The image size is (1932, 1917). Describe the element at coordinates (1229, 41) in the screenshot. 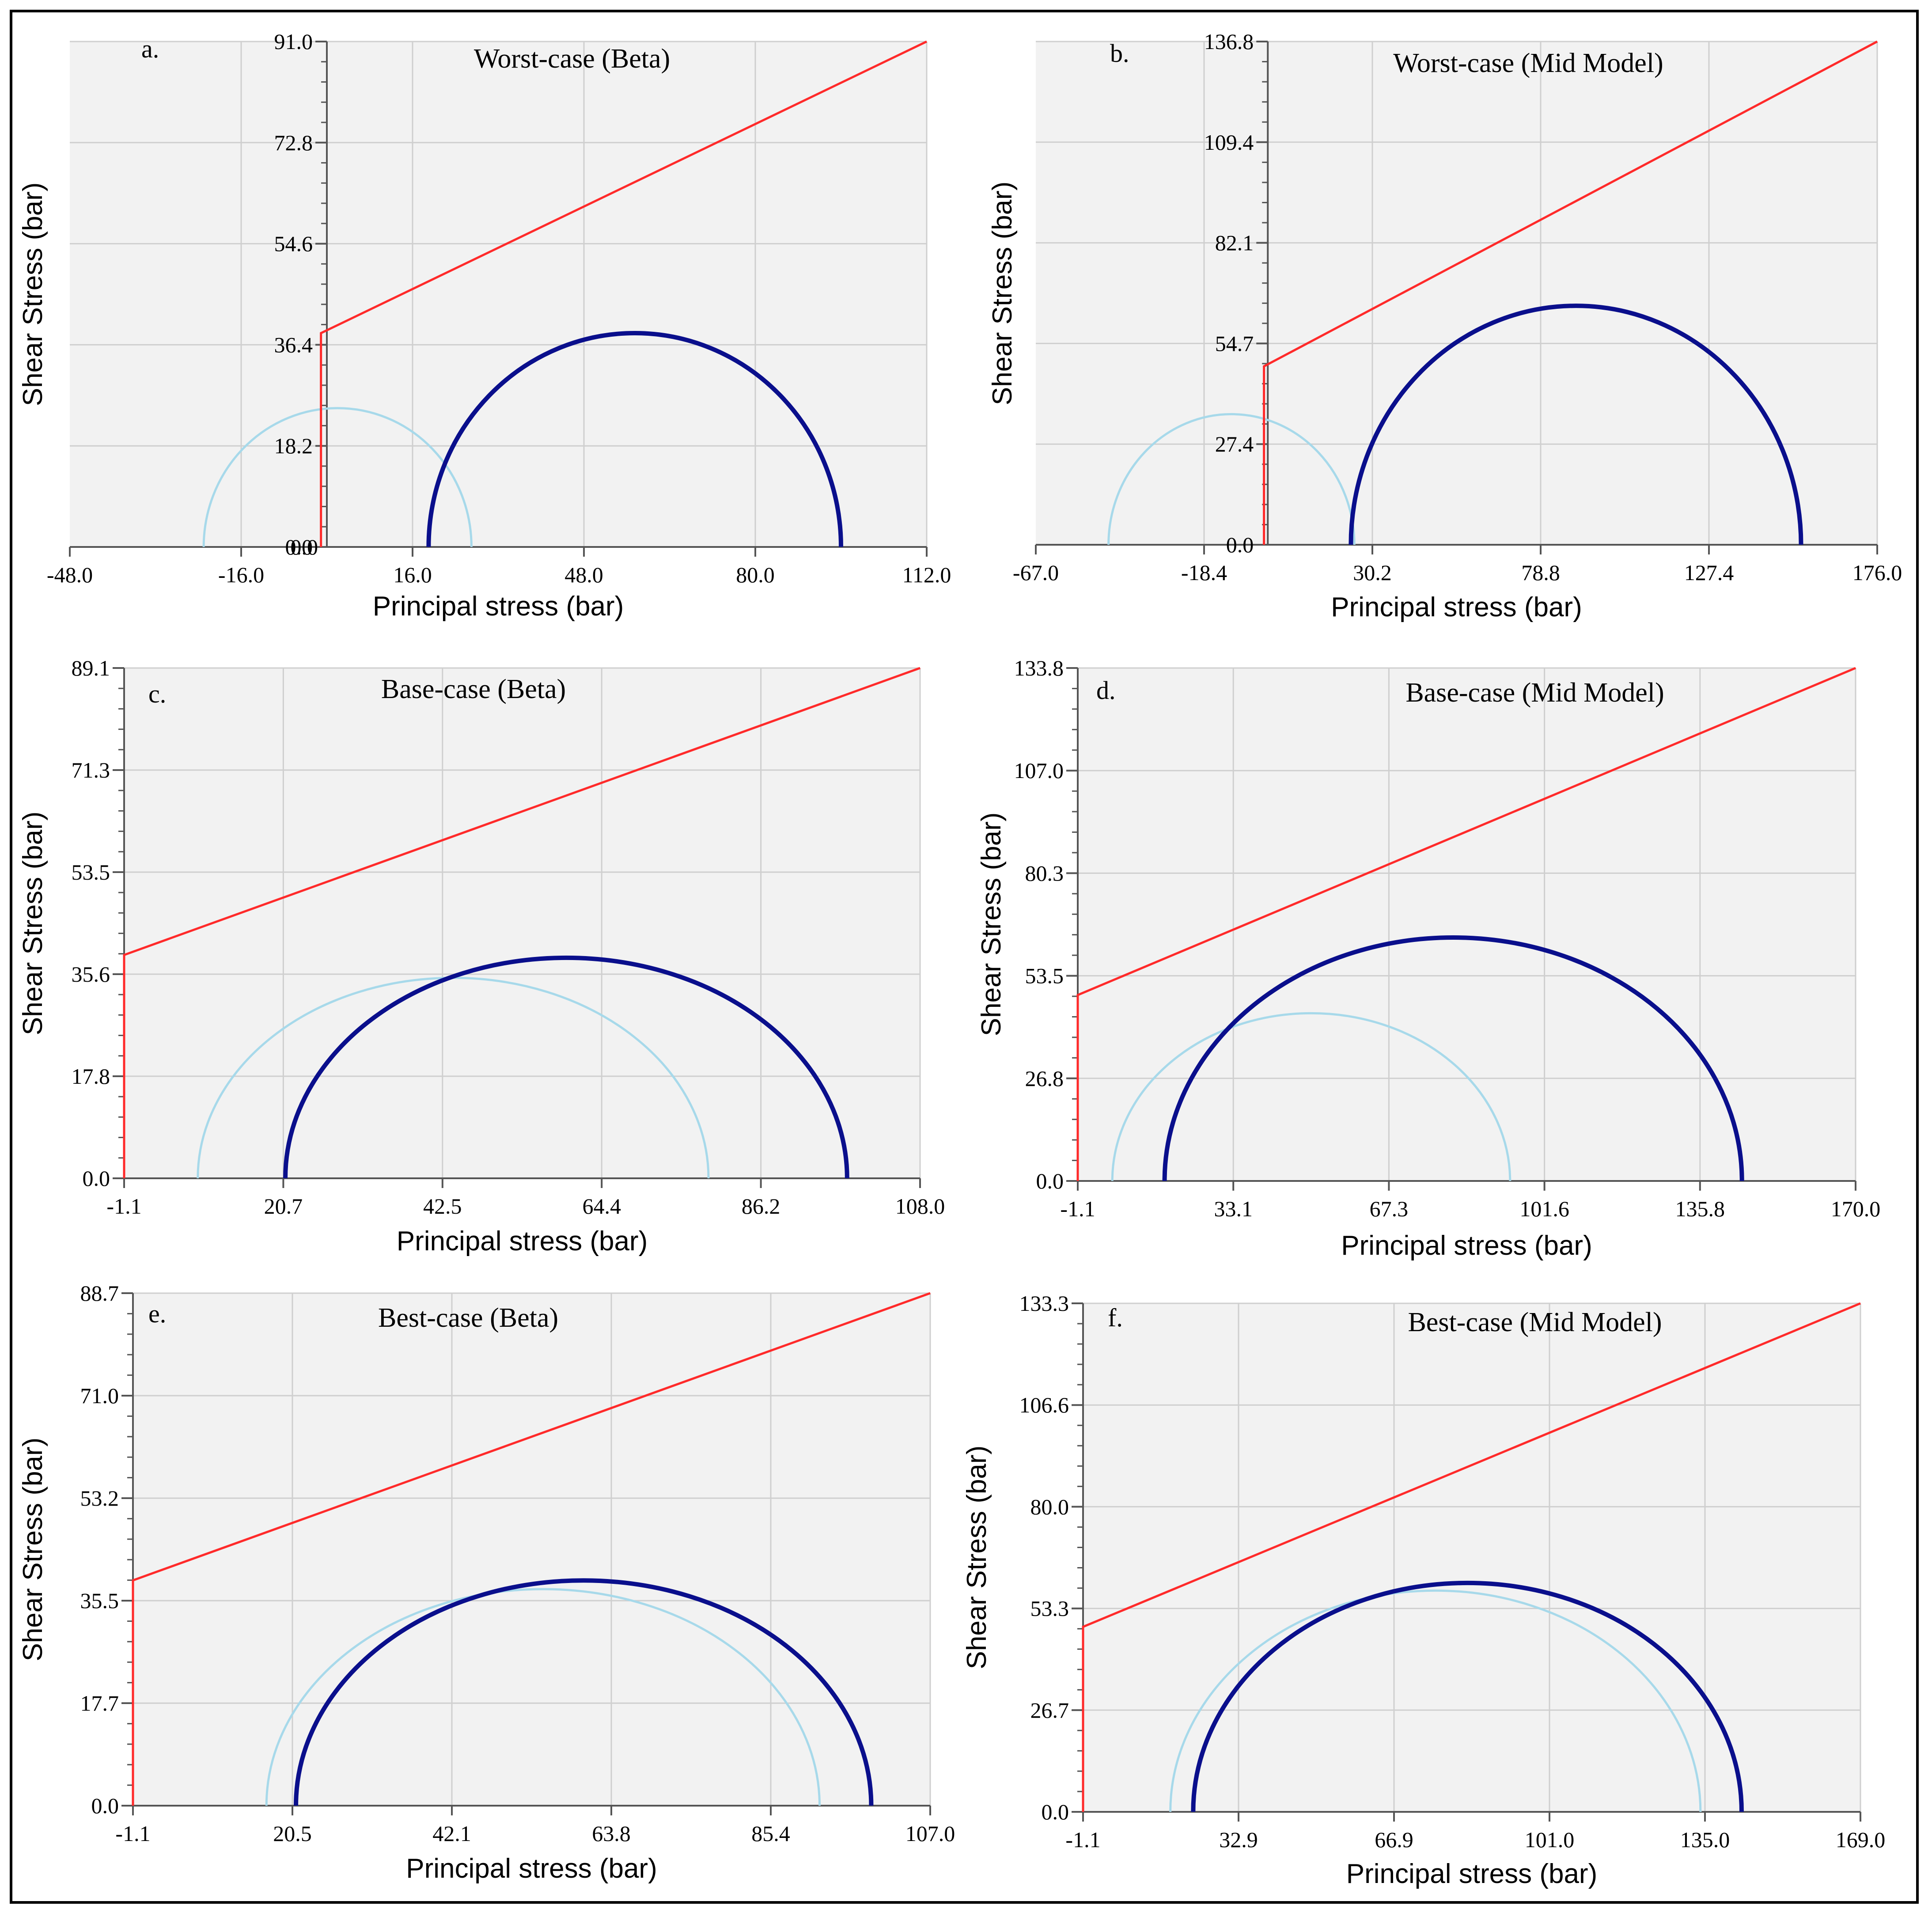

I see `y-tick-label: 136.8` at that location.